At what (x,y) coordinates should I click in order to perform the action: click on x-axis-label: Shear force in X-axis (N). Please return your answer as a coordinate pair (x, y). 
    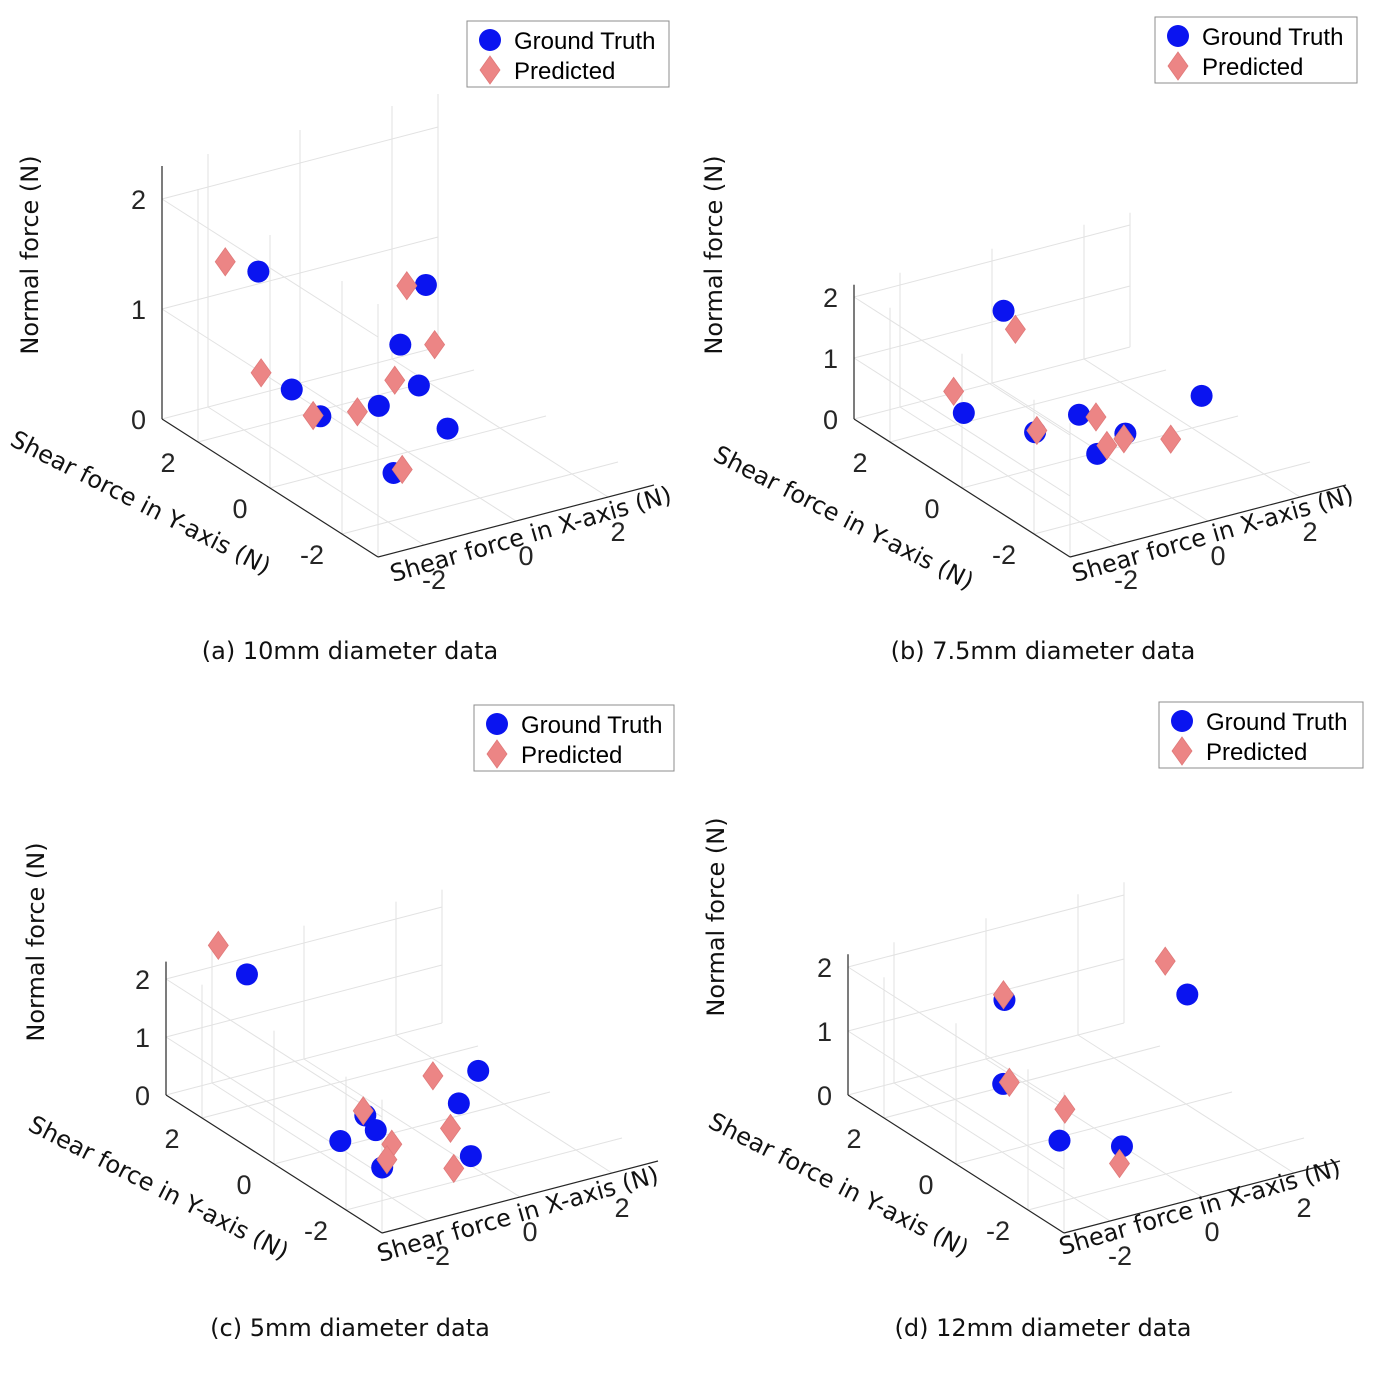
    Looking at the image, I should click on (531, 534).